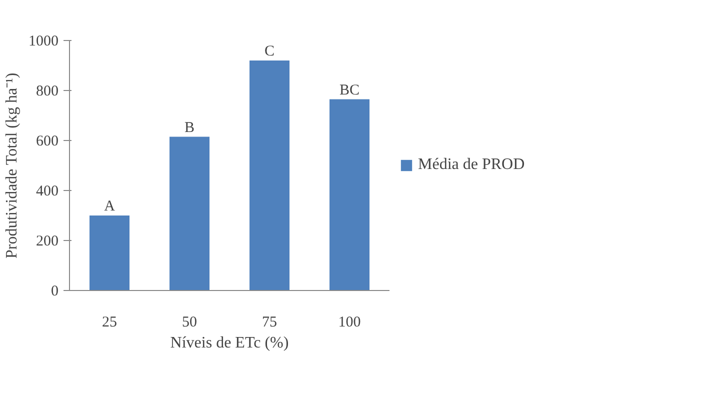  I want to click on annotation: A, so click(110, 206).